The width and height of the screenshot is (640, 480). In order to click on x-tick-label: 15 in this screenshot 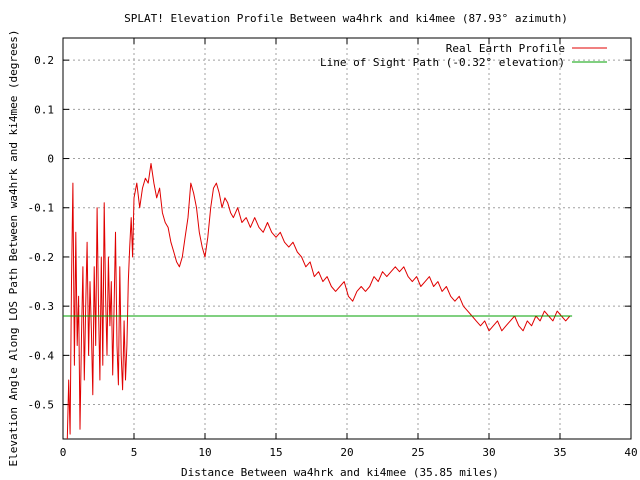, I will do `click(275, 452)`.